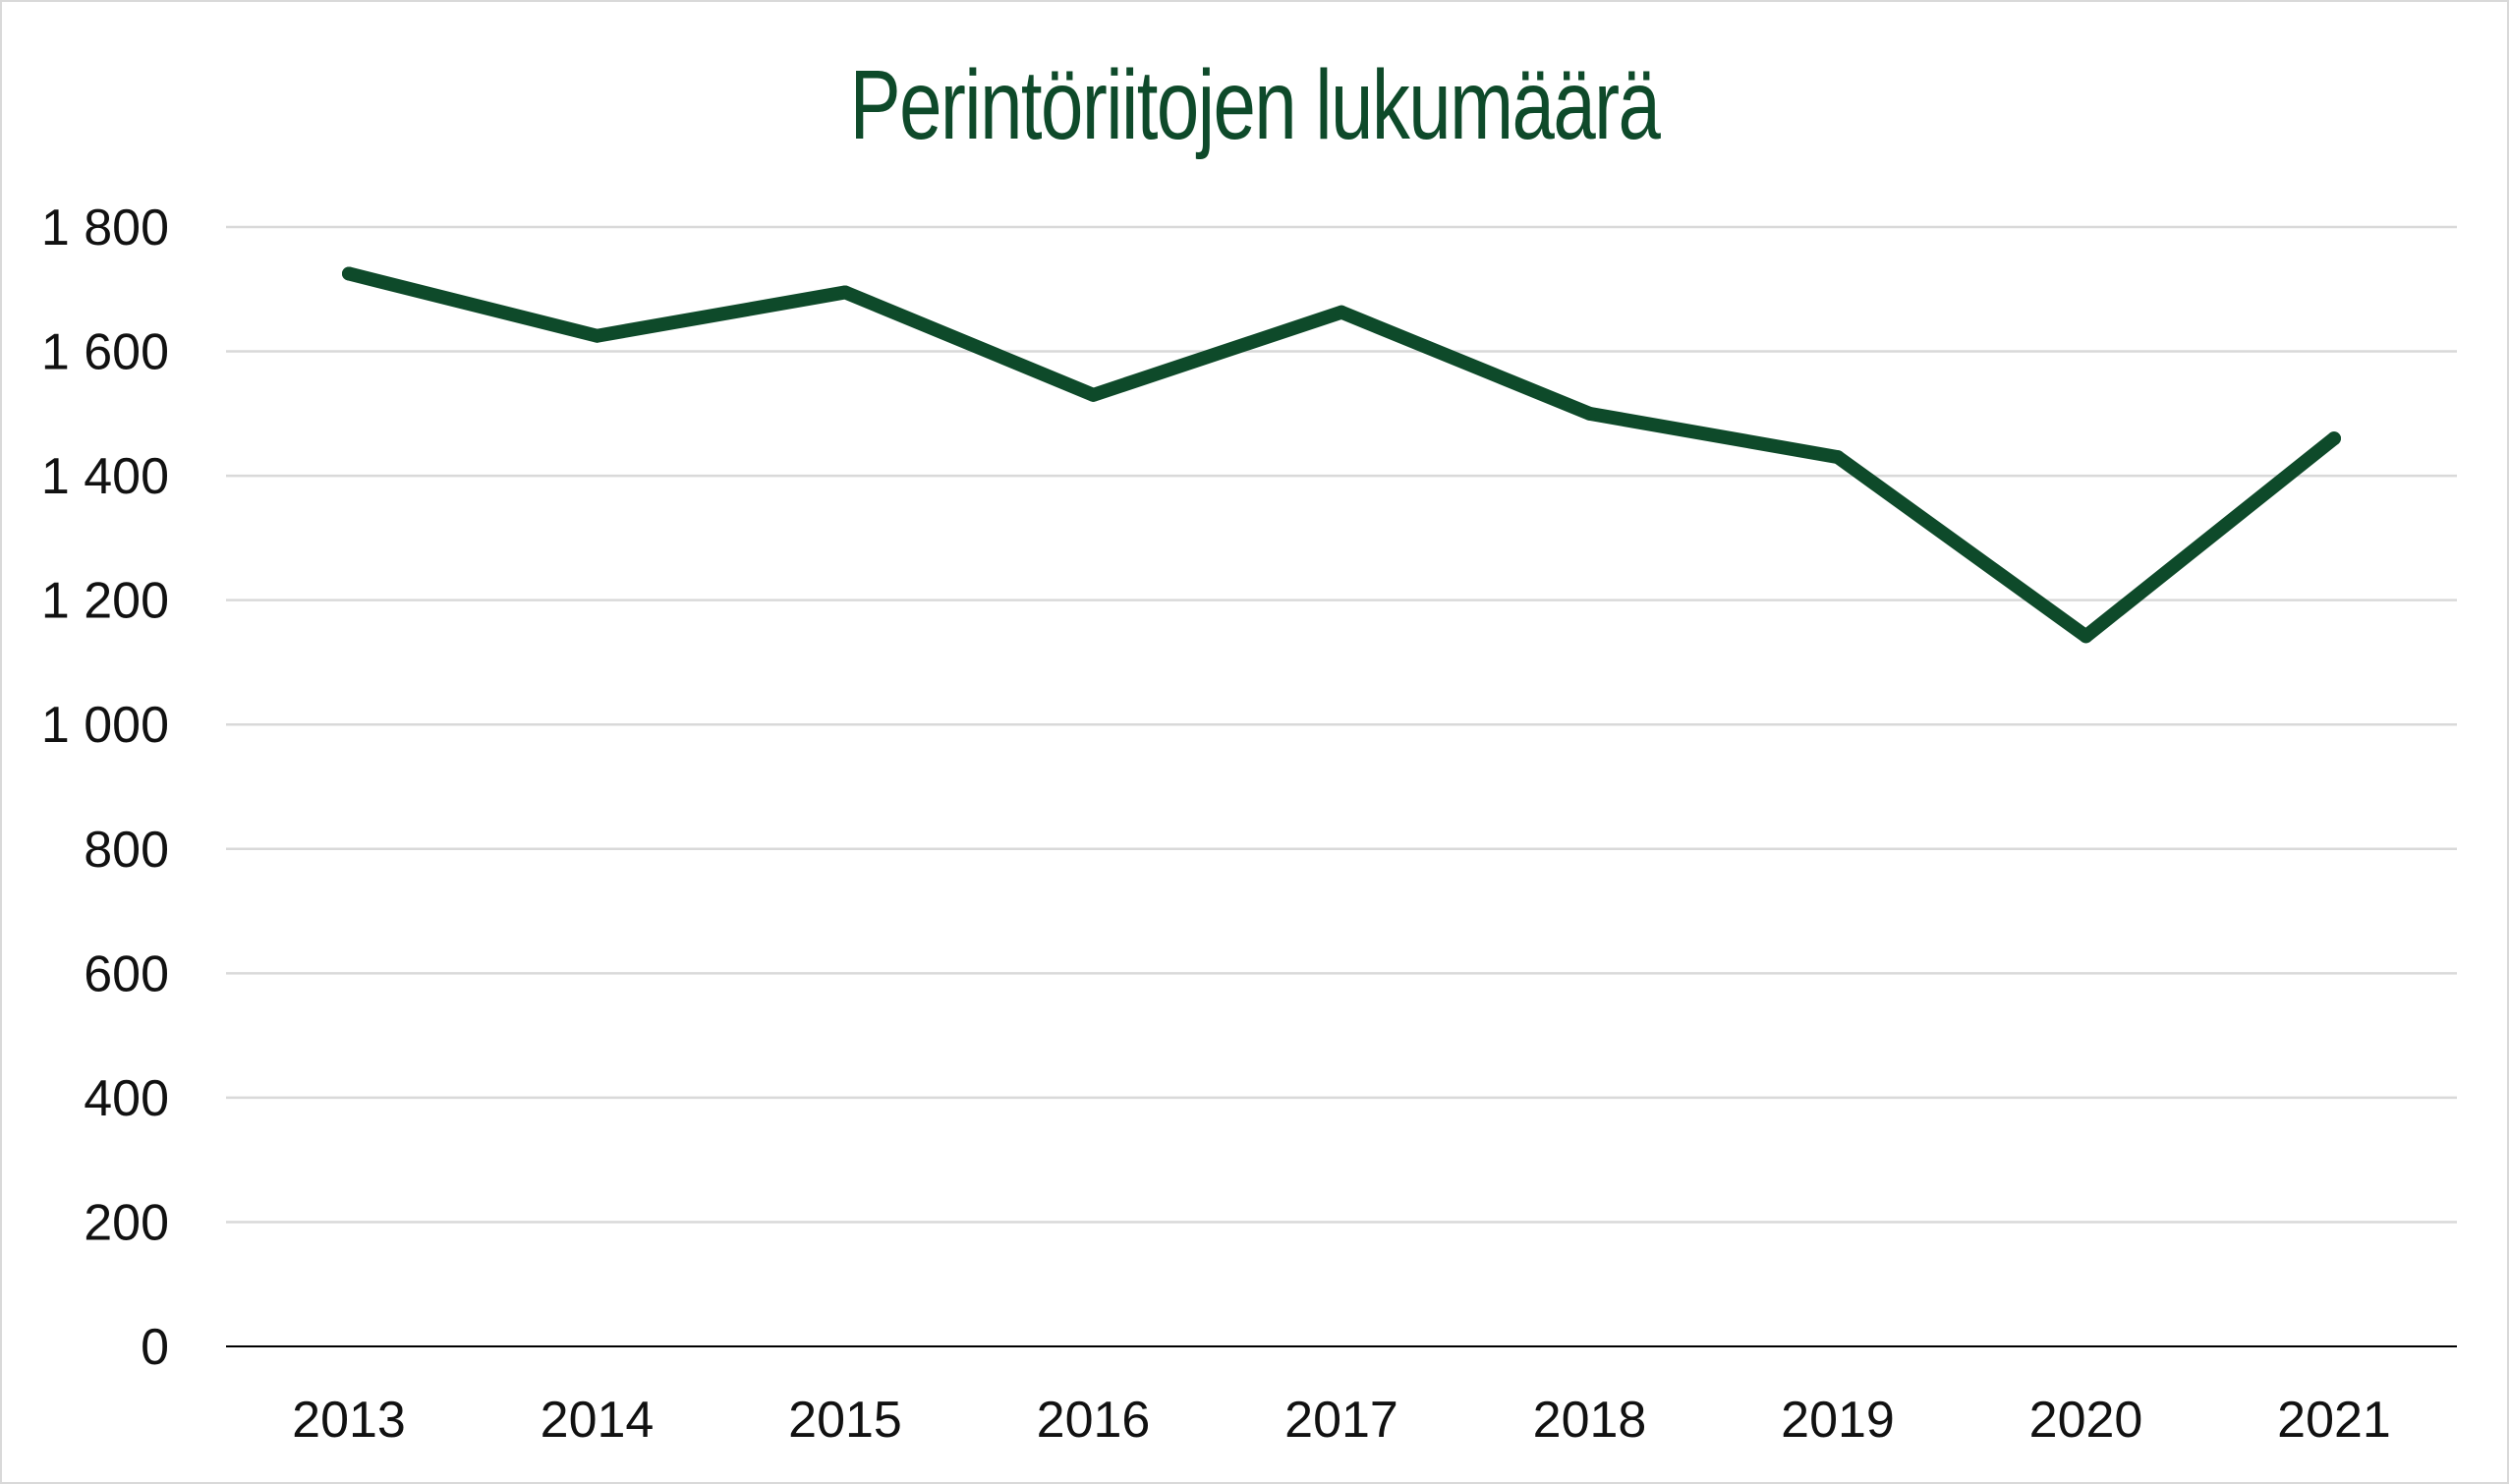  Describe the element at coordinates (1094, 1420) in the screenshot. I see `x-tick-label: 2016` at that location.